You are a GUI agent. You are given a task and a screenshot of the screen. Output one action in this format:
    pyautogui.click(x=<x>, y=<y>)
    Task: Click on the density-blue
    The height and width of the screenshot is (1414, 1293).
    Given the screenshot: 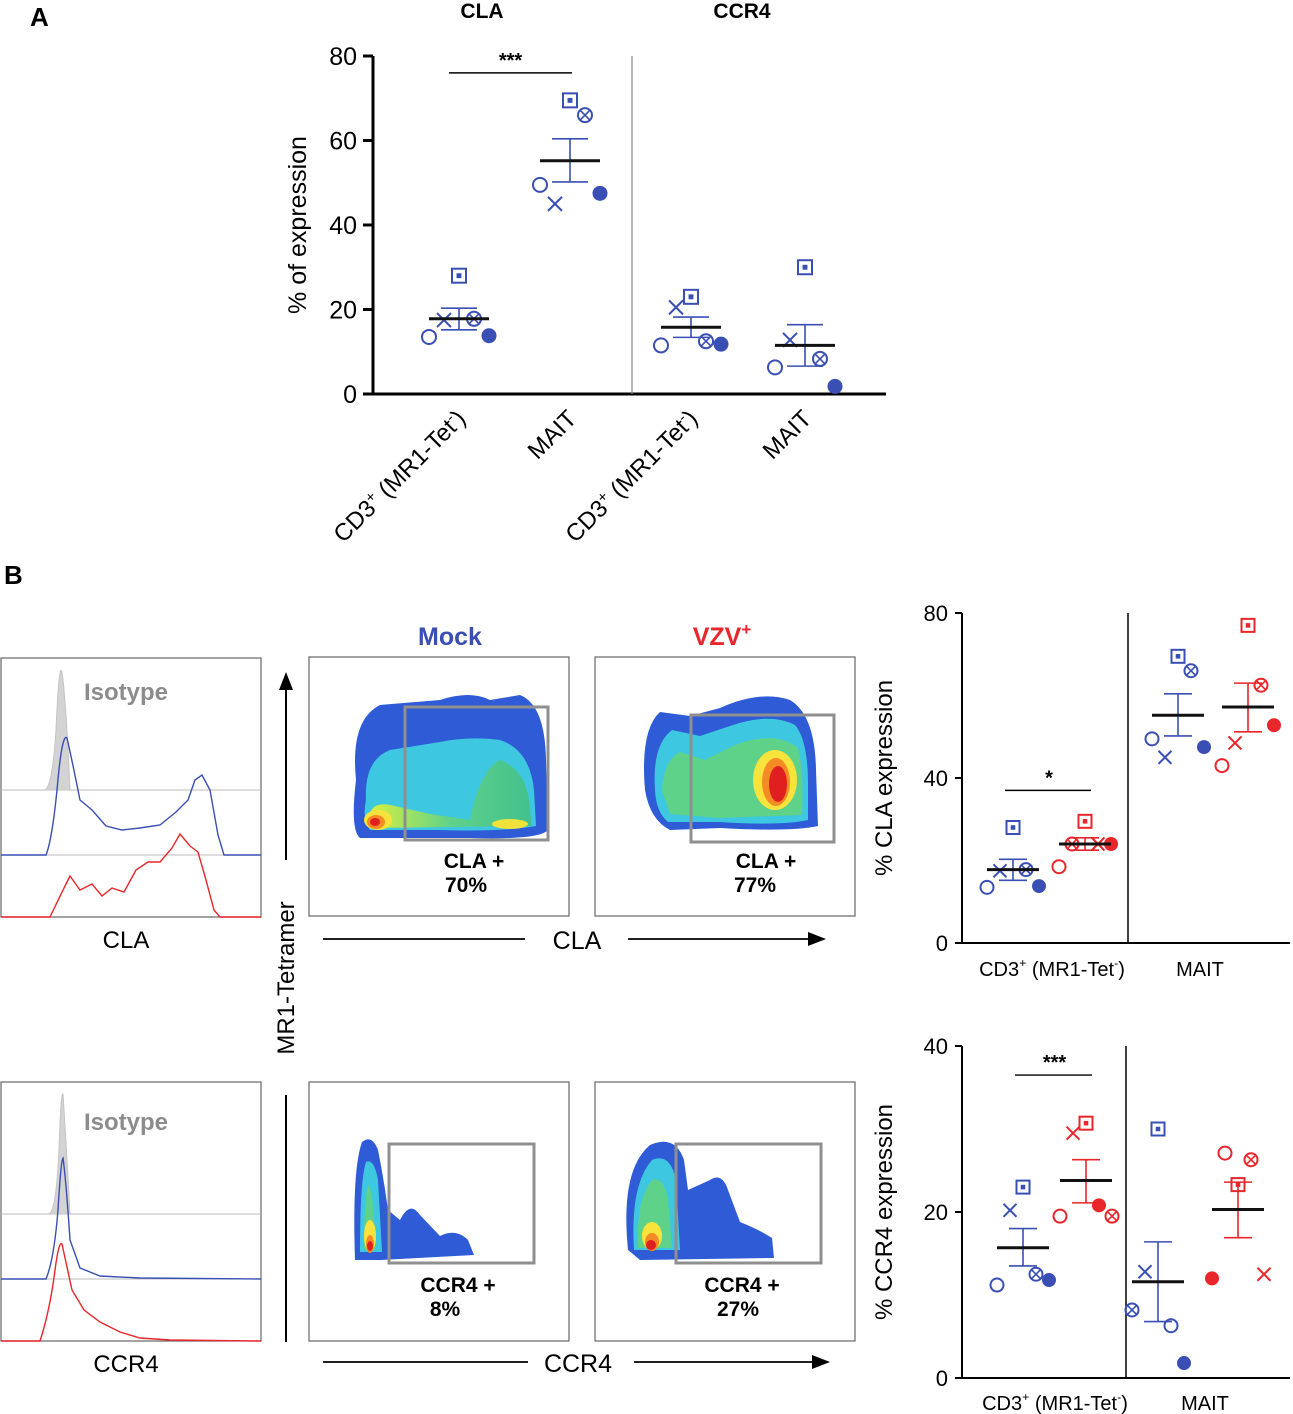 What is the action you would take?
    pyautogui.click(x=414, y=1199)
    